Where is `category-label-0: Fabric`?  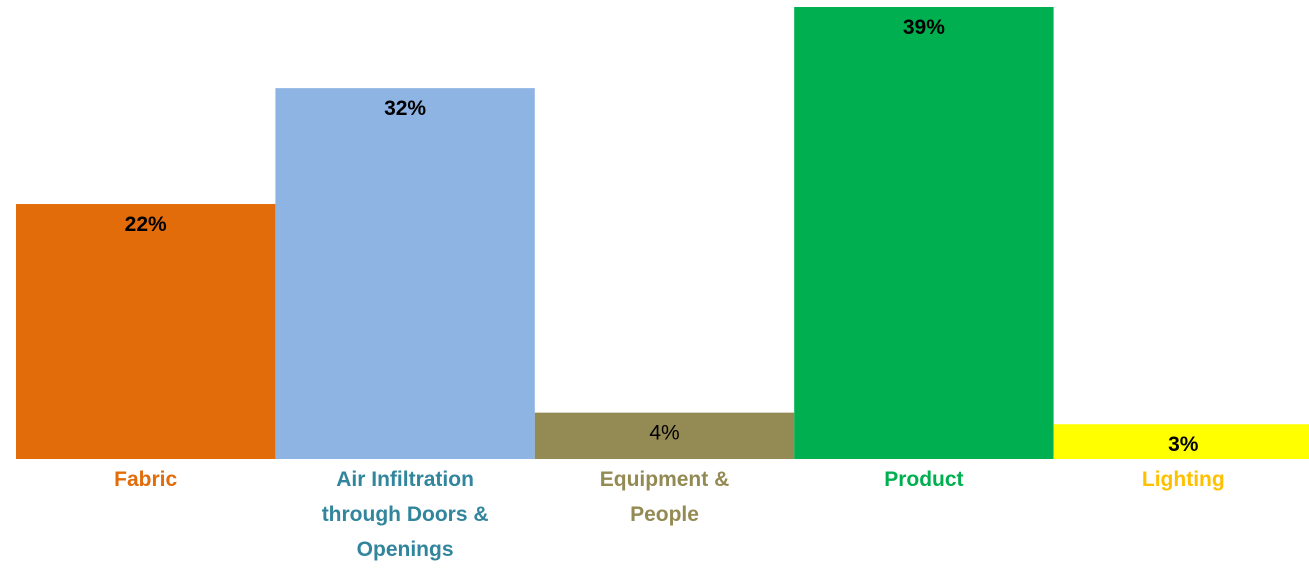 category-label-0: Fabric is located at coordinates (145, 479).